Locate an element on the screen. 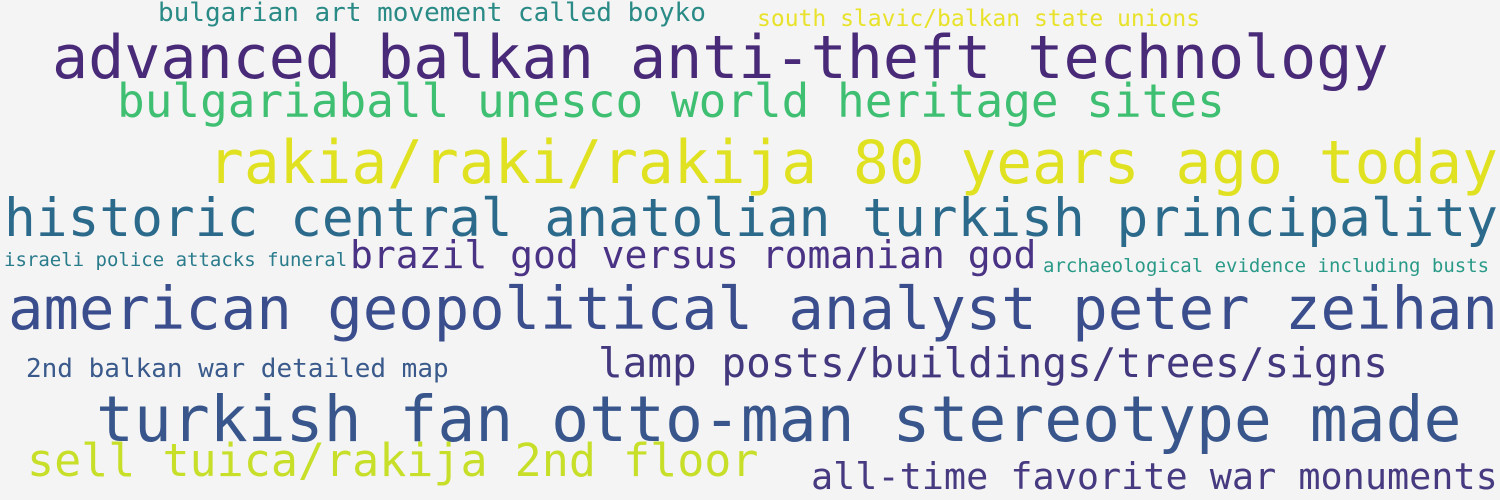 The width and height of the screenshot is (1500, 500). phrase-advanced-balkan-anti-theft: advanced balkan anti-theft technology is located at coordinates (720, 58).